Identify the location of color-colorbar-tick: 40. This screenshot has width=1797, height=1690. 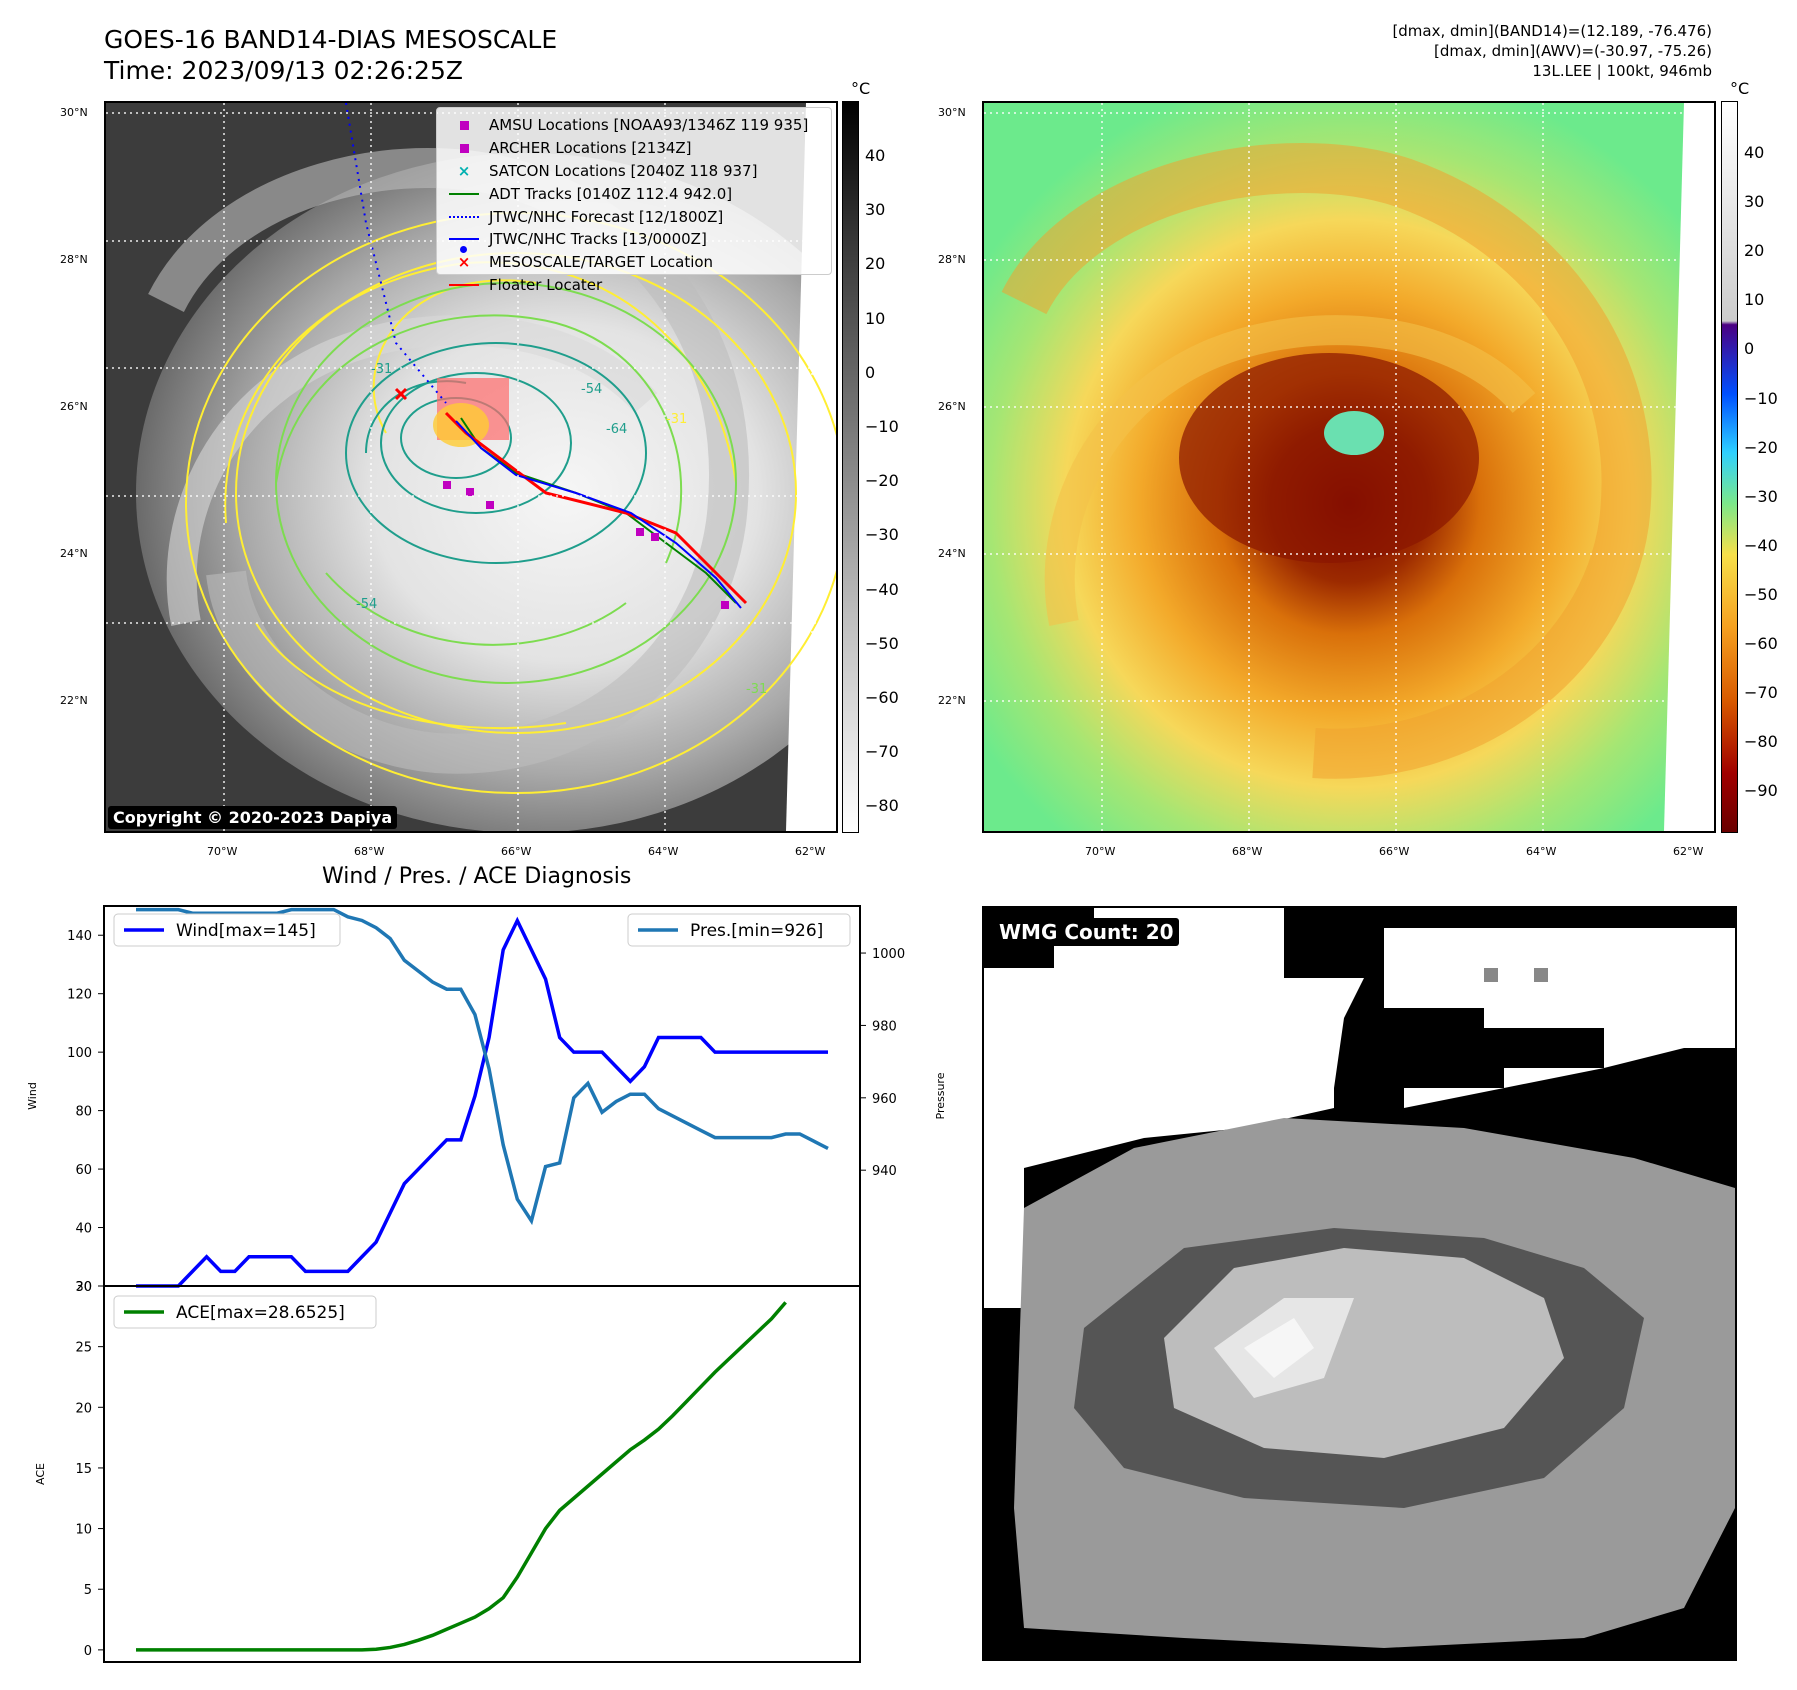
(1754, 152).